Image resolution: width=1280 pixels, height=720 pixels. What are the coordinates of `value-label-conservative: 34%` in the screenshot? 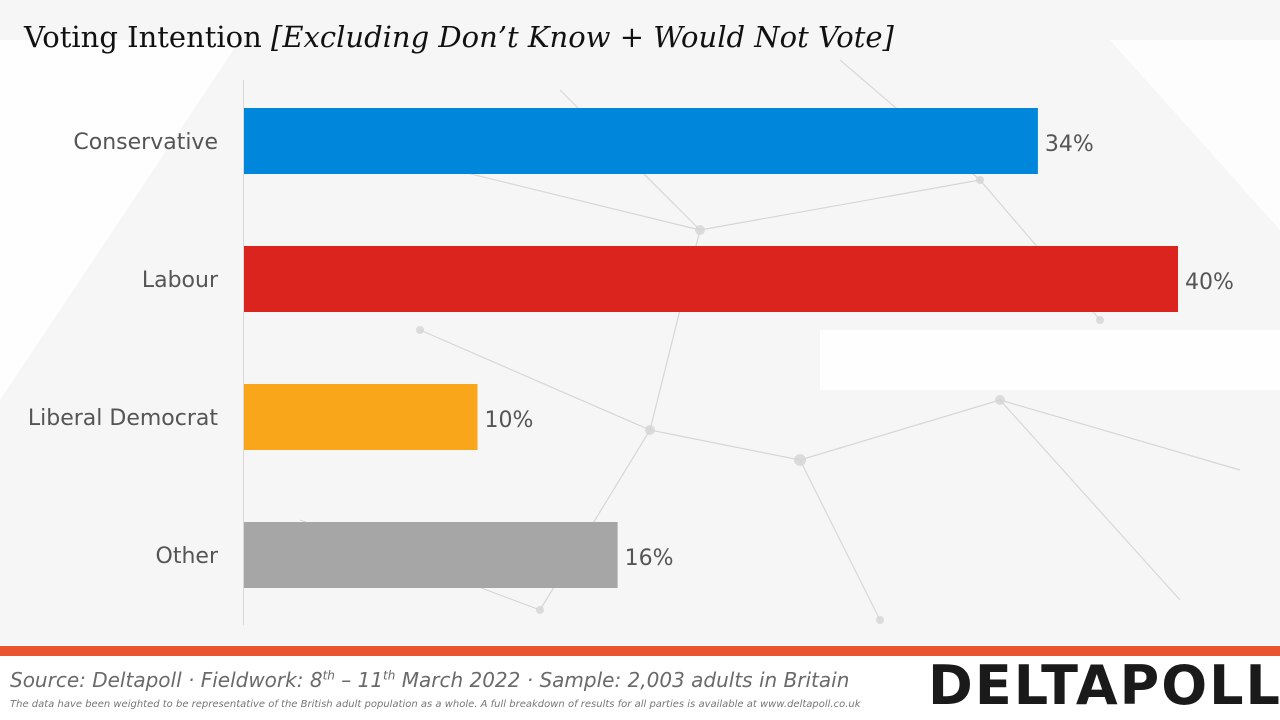 It's located at (1069, 144).